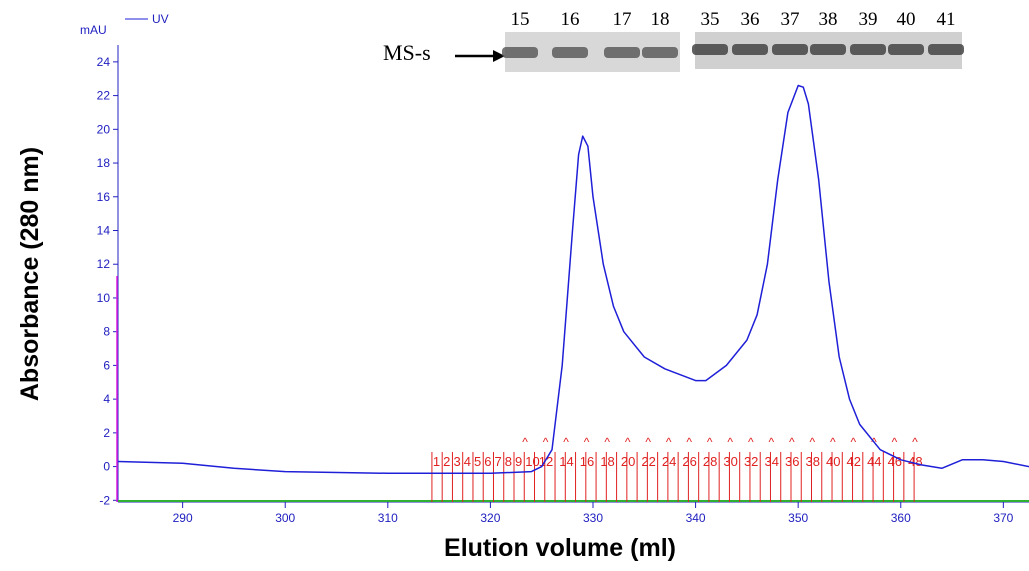 The height and width of the screenshot is (571, 1029). I want to click on fraction-label: 10, so click(532, 461).